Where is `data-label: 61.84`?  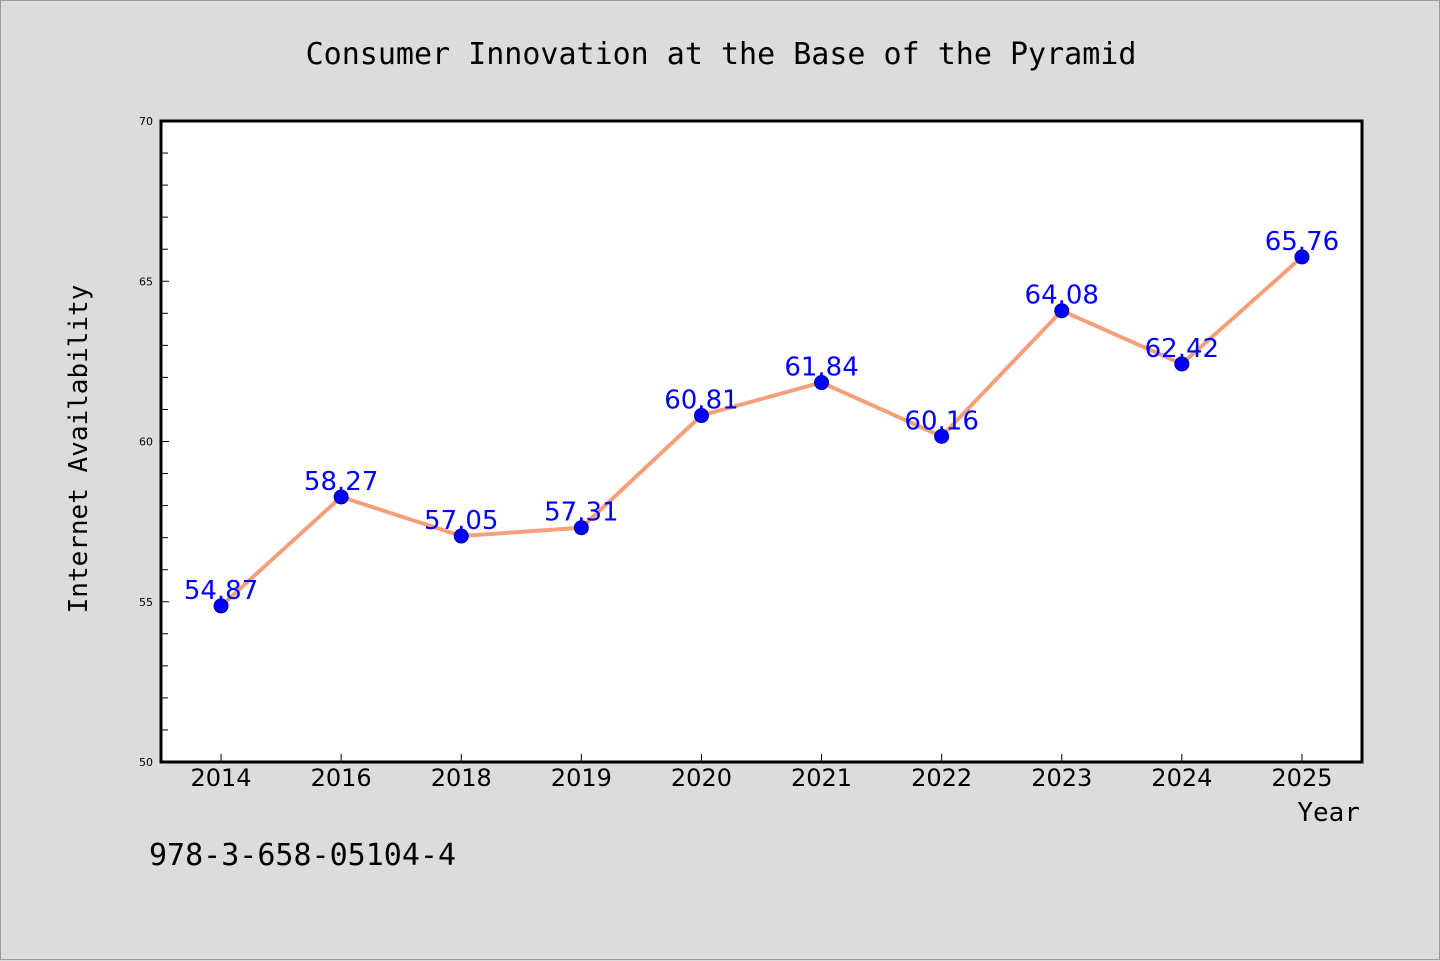 data-label: 61.84 is located at coordinates (821, 368).